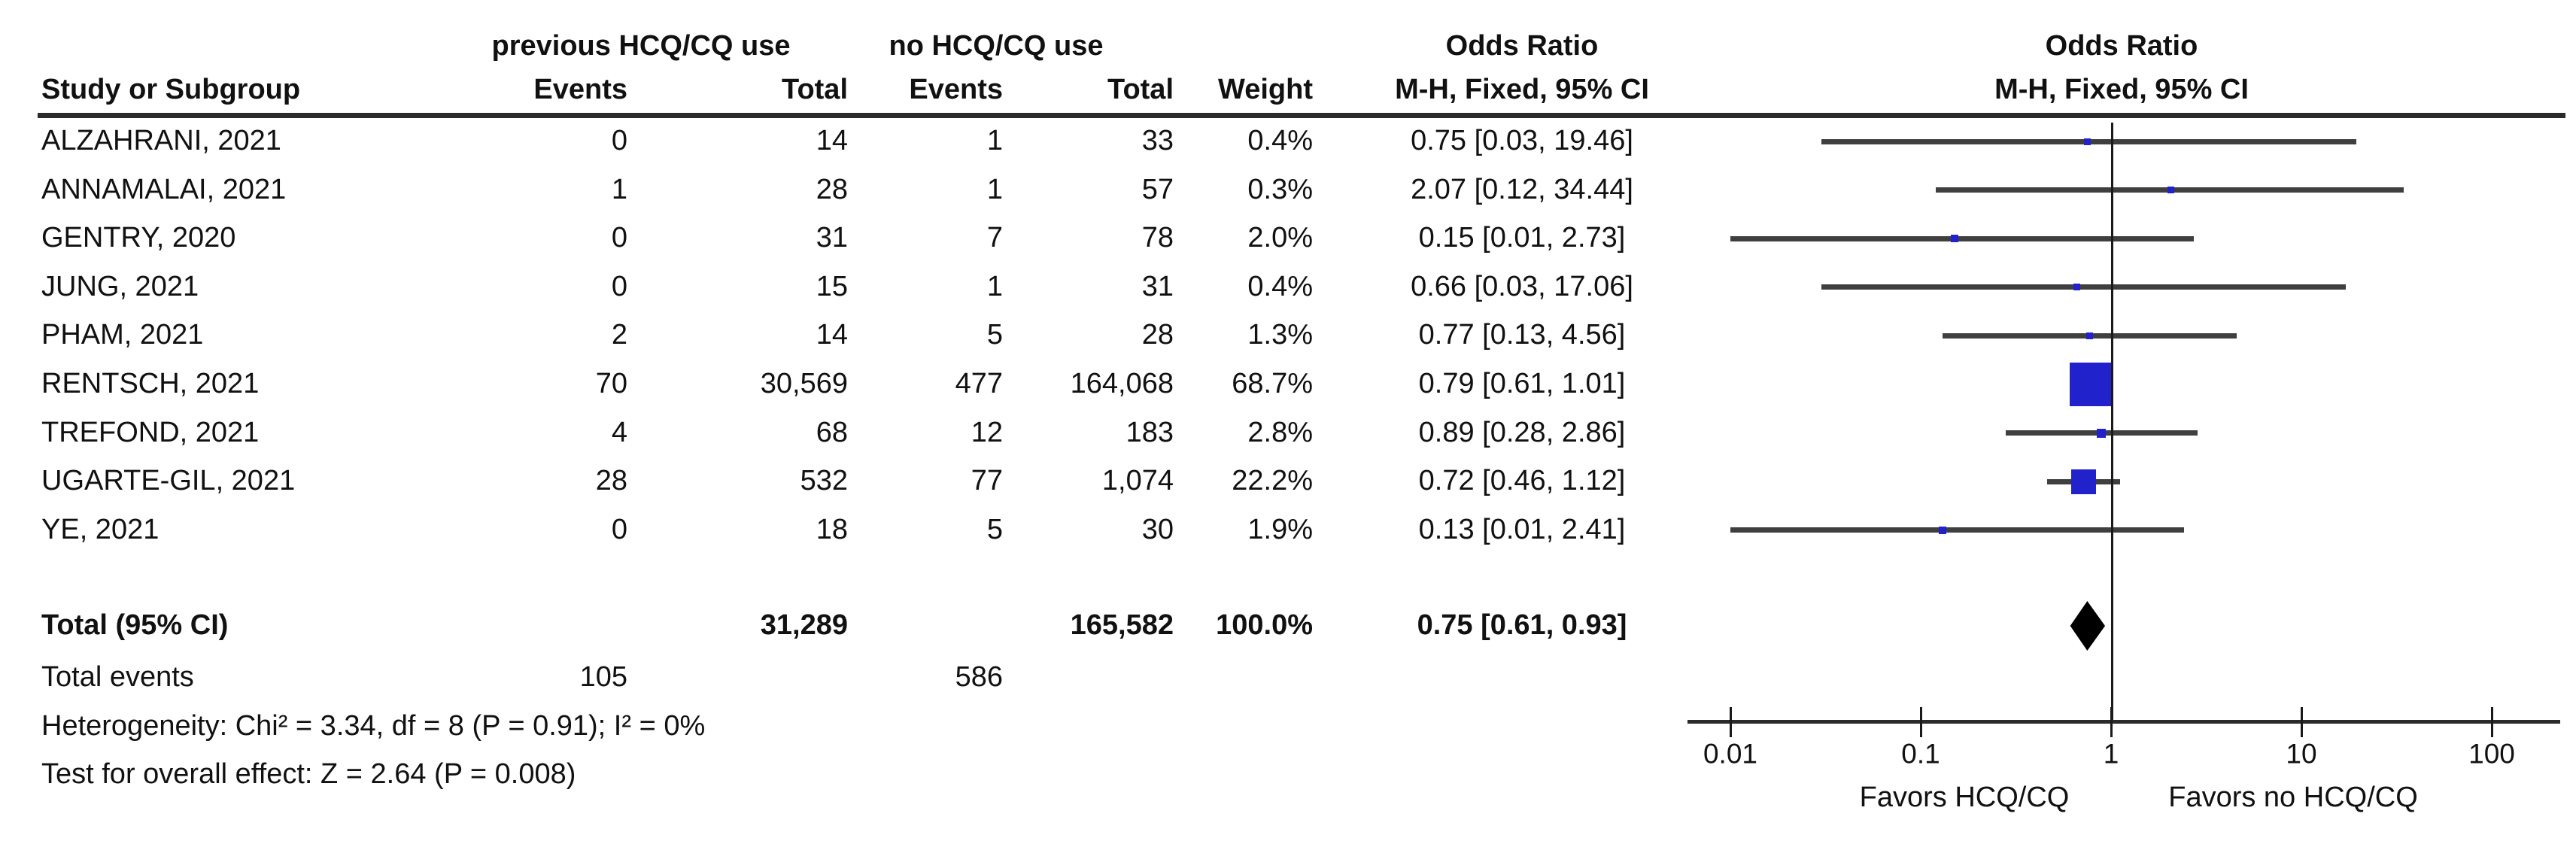  Describe the element at coordinates (1522, 384) in the screenshot. I see `odds-ratio-ci-value: 0.79 [0.61, 1.01]` at that location.